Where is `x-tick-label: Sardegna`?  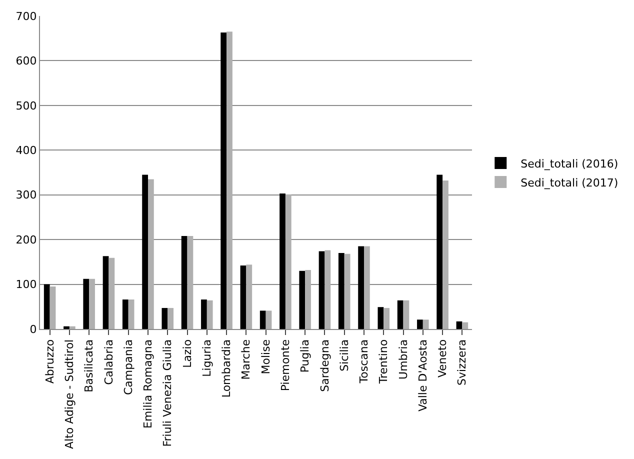 x-tick-label: Sardegna is located at coordinates (325, 365).